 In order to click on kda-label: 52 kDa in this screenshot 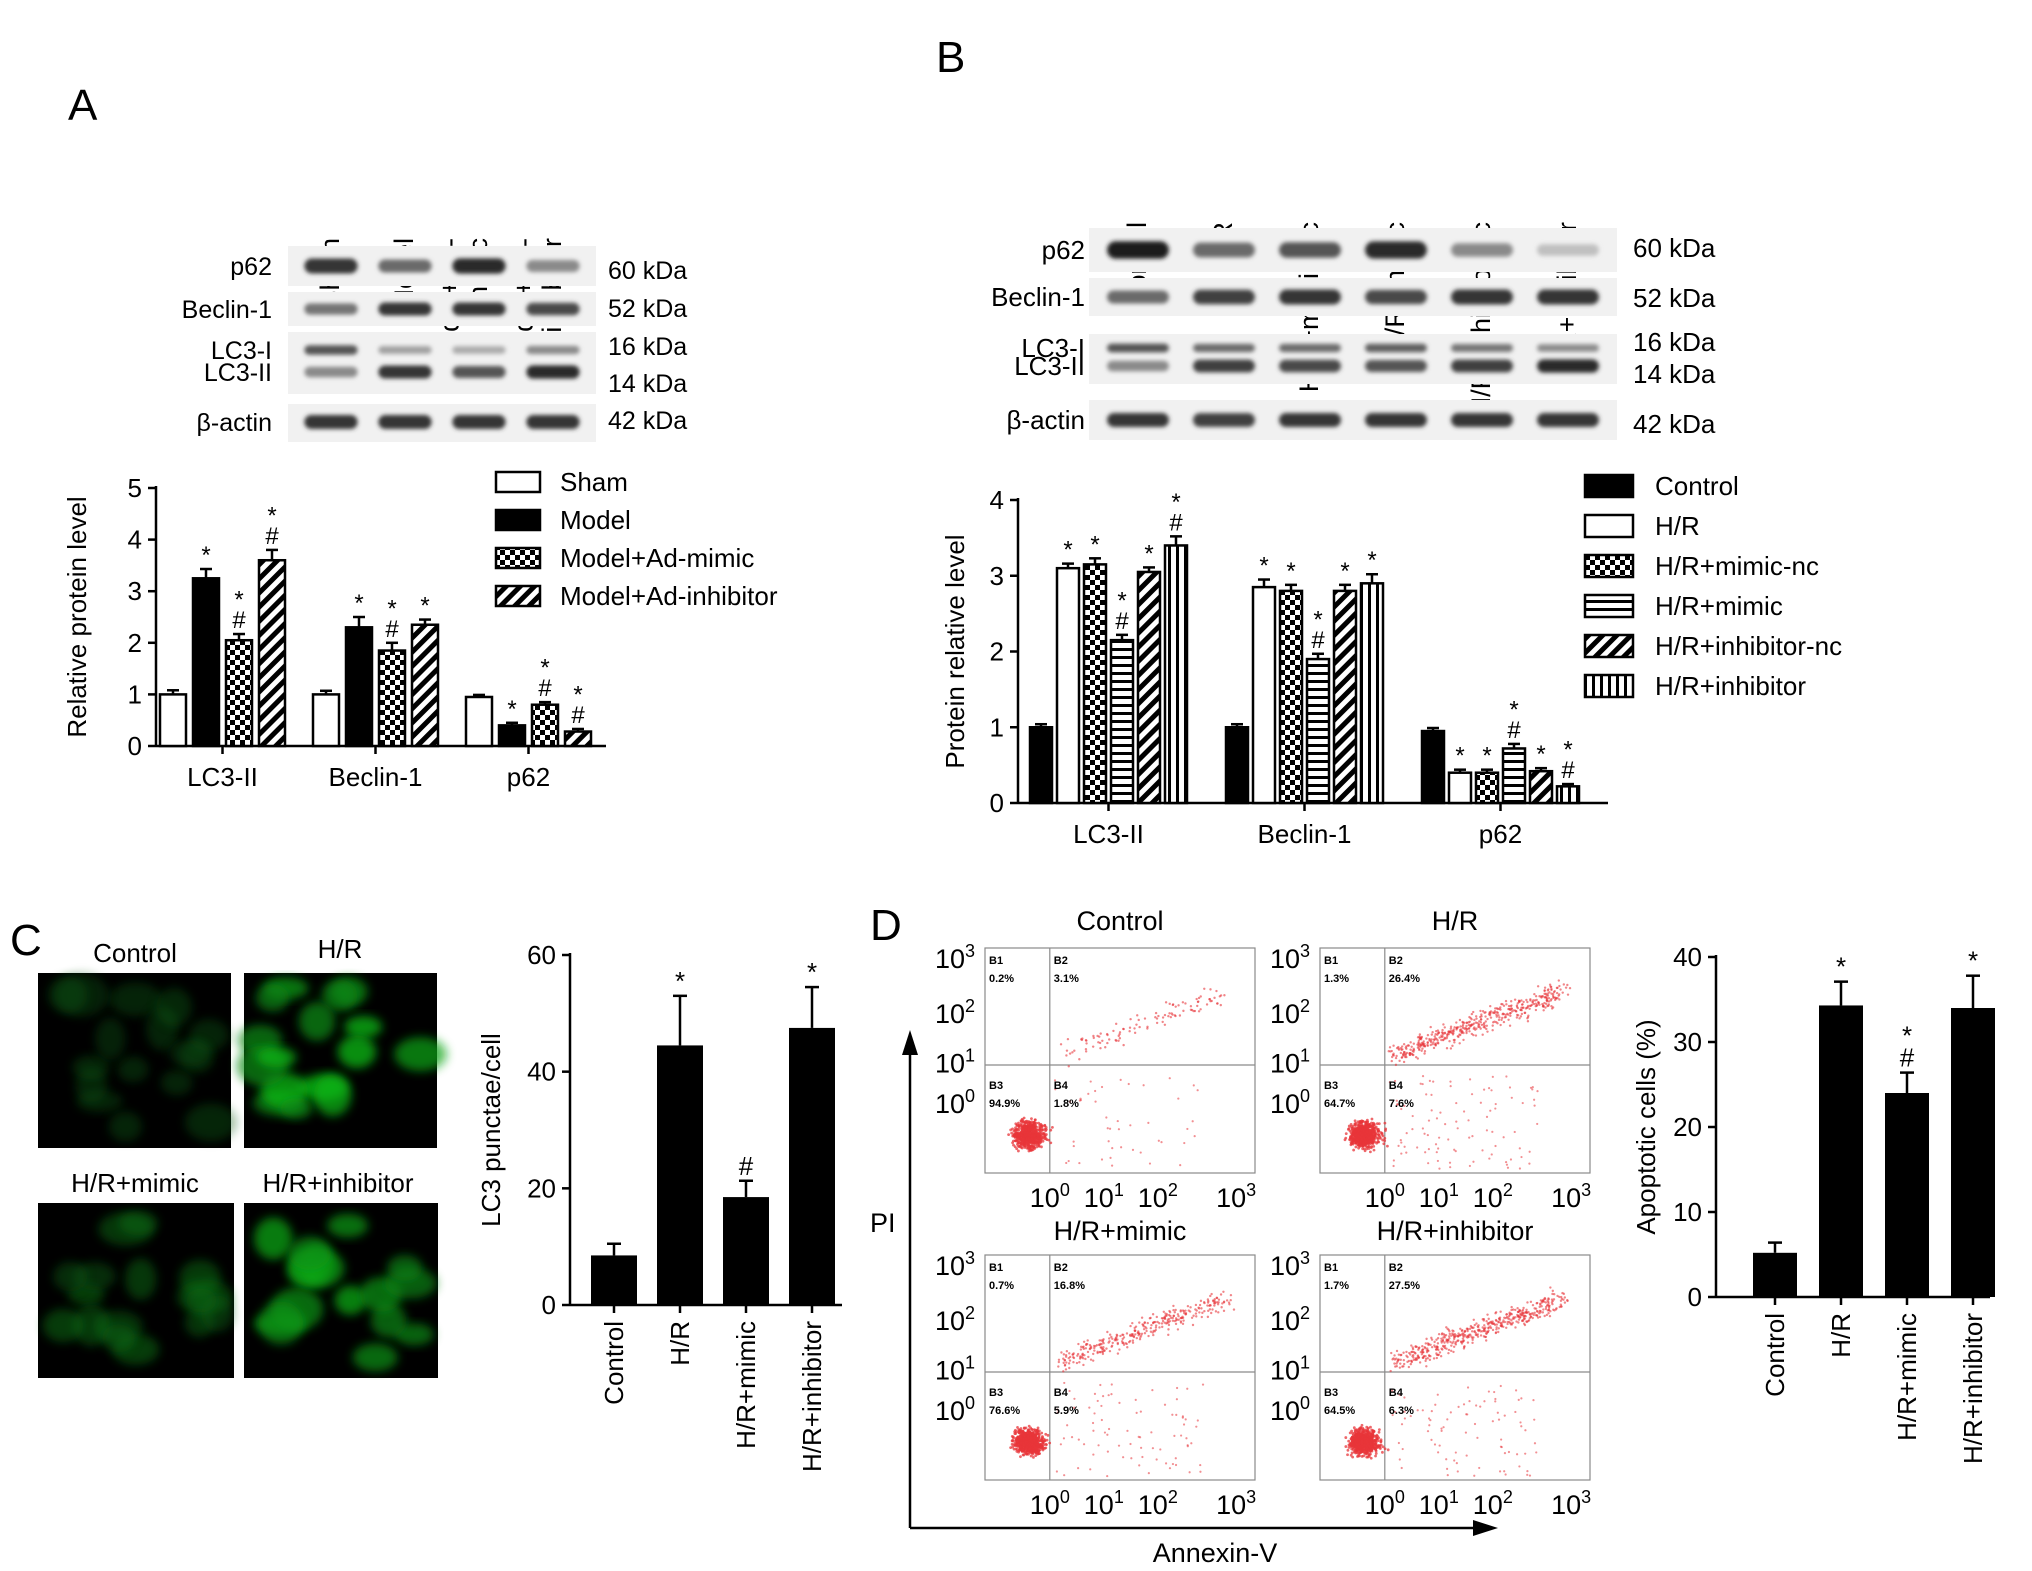, I will do `click(647, 309)`.